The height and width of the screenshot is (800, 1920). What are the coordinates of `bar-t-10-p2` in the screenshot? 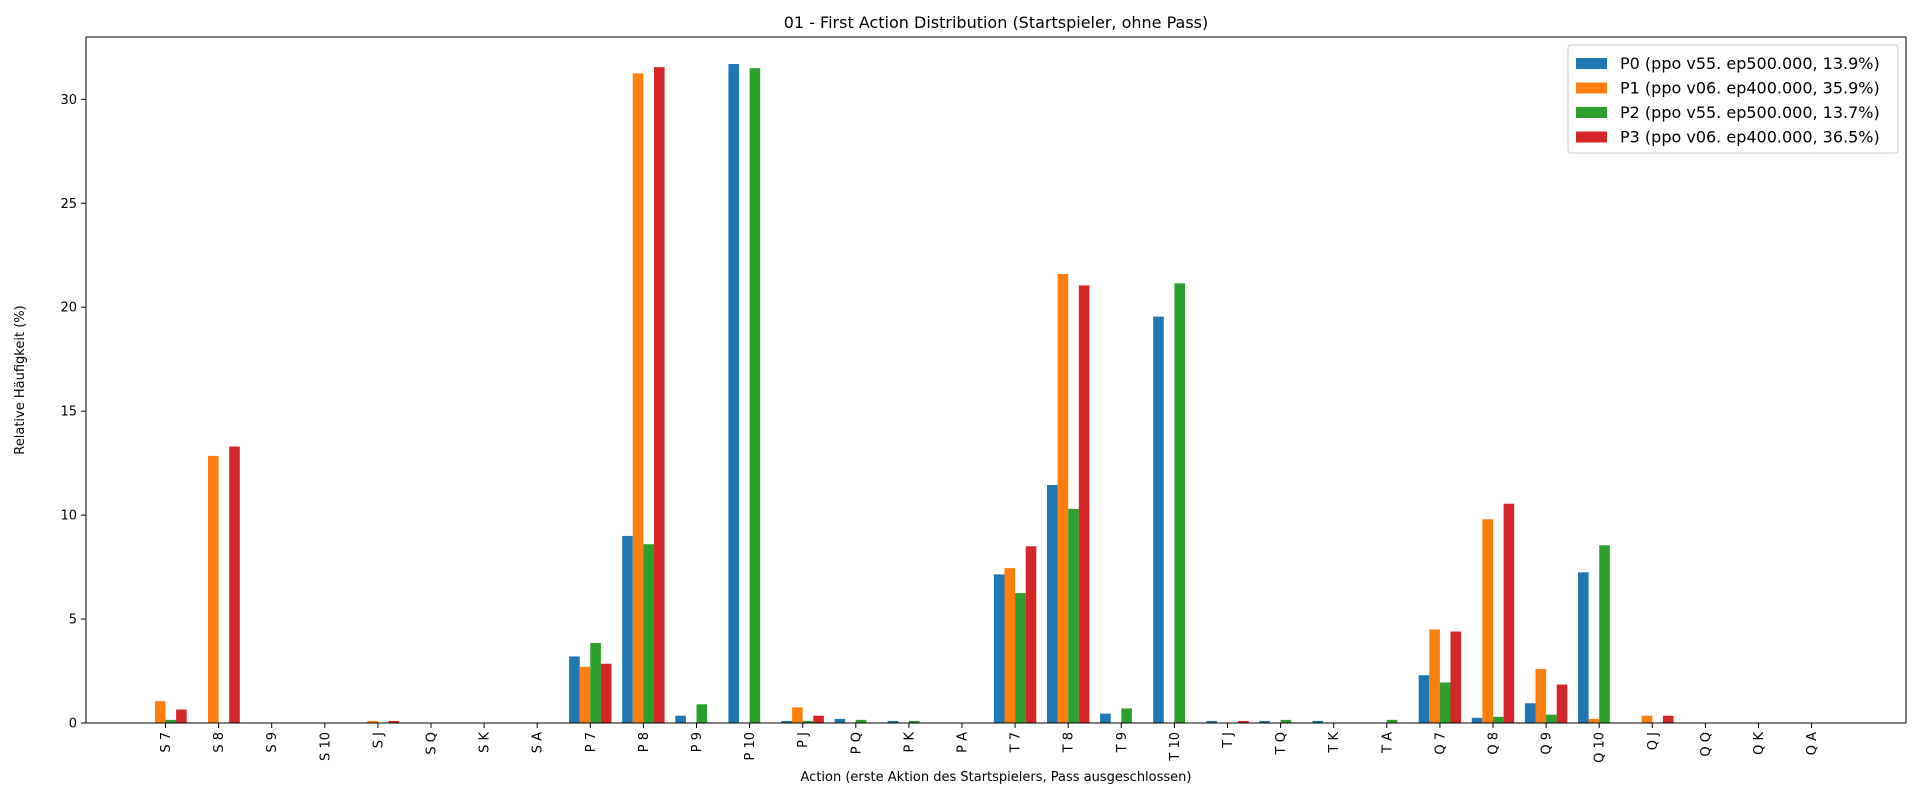 It's located at (1179, 503).